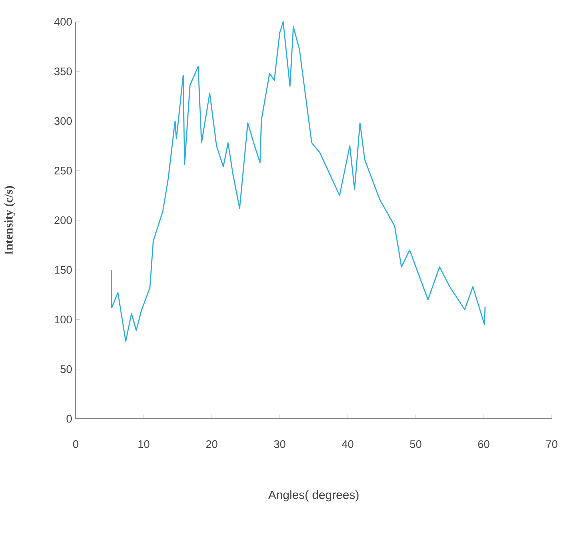 The height and width of the screenshot is (544, 565). Describe the element at coordinates (69, 419) in the screenshot. I see `y-tick-label: 0` at that location.